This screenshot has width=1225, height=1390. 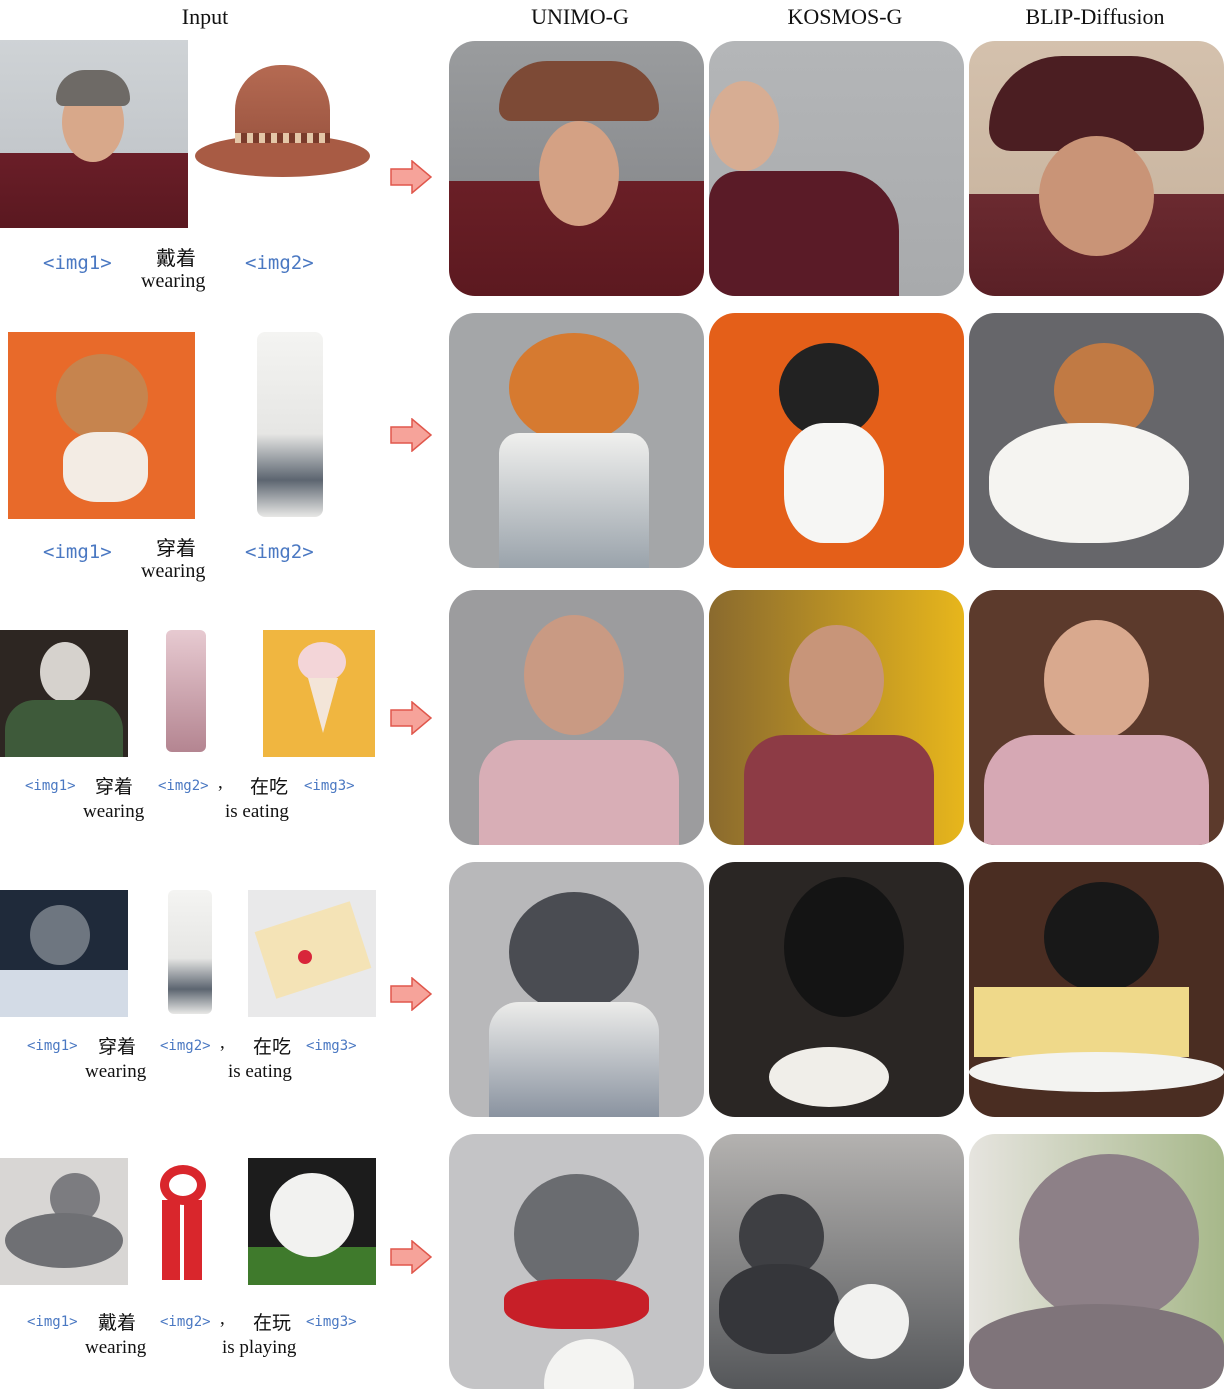 I want to click on header-kosmos-g: KOSMOS-G, so click(x=845, y=16).